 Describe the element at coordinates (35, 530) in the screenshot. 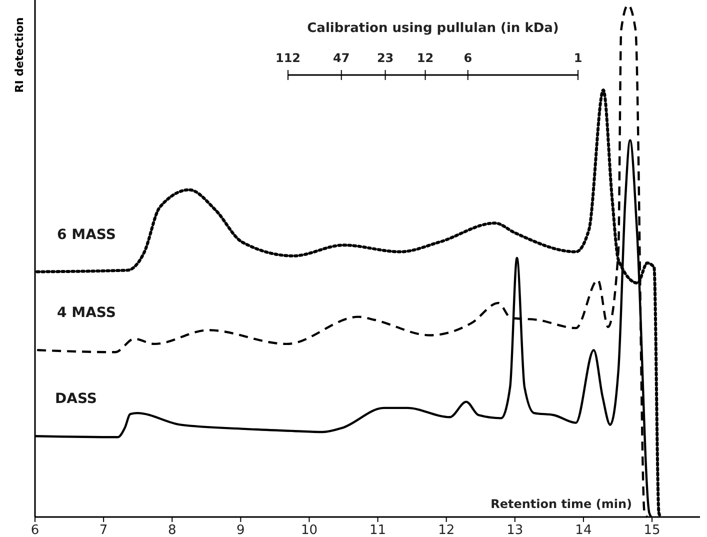

I see `x-tick-label: 6` at that location.